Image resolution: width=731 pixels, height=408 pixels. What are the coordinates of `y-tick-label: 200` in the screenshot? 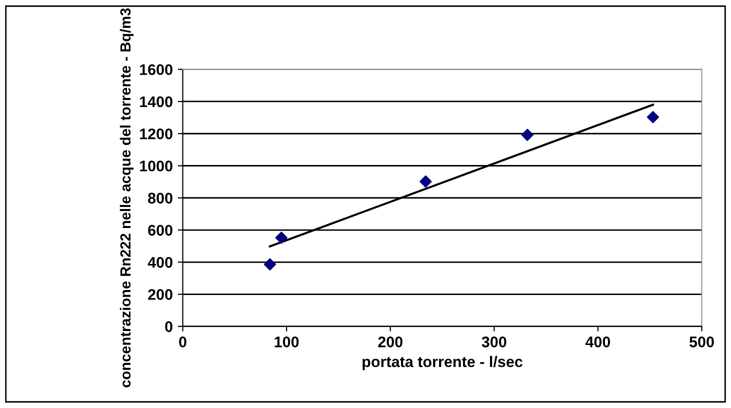 It's located at (160, 294).